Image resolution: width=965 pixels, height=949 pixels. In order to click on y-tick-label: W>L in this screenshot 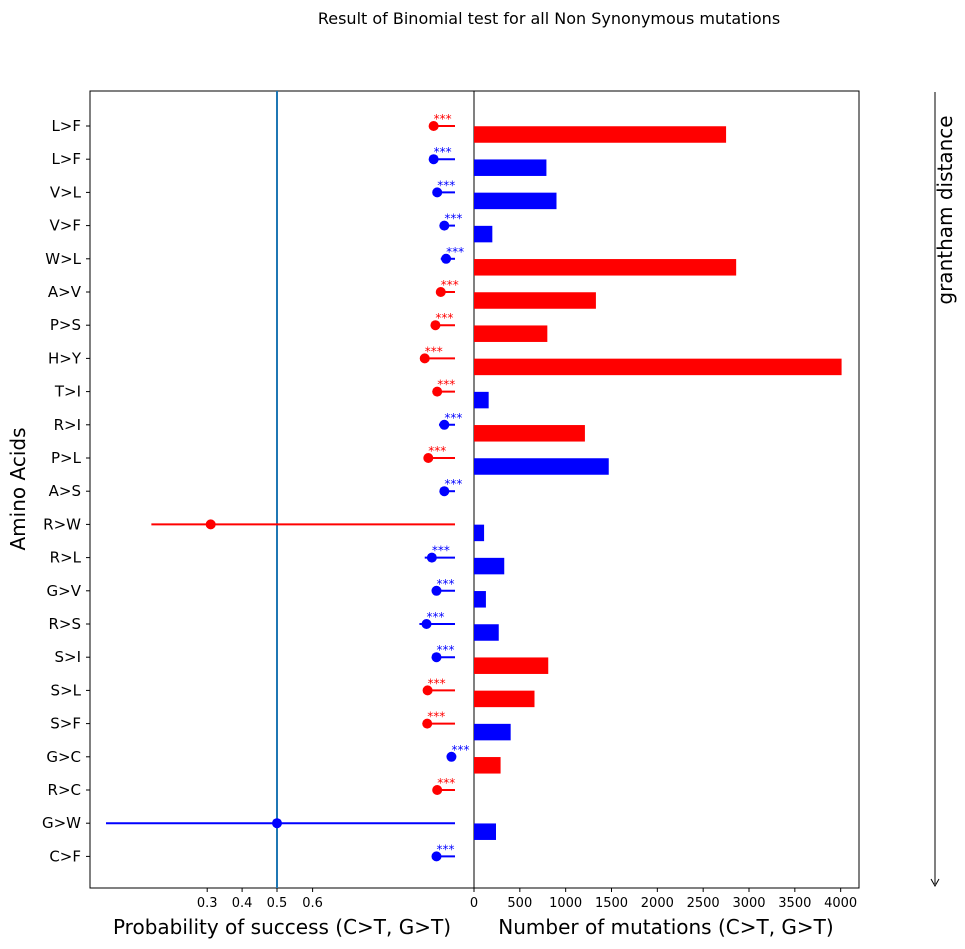, I will do `click(63, 259)`.